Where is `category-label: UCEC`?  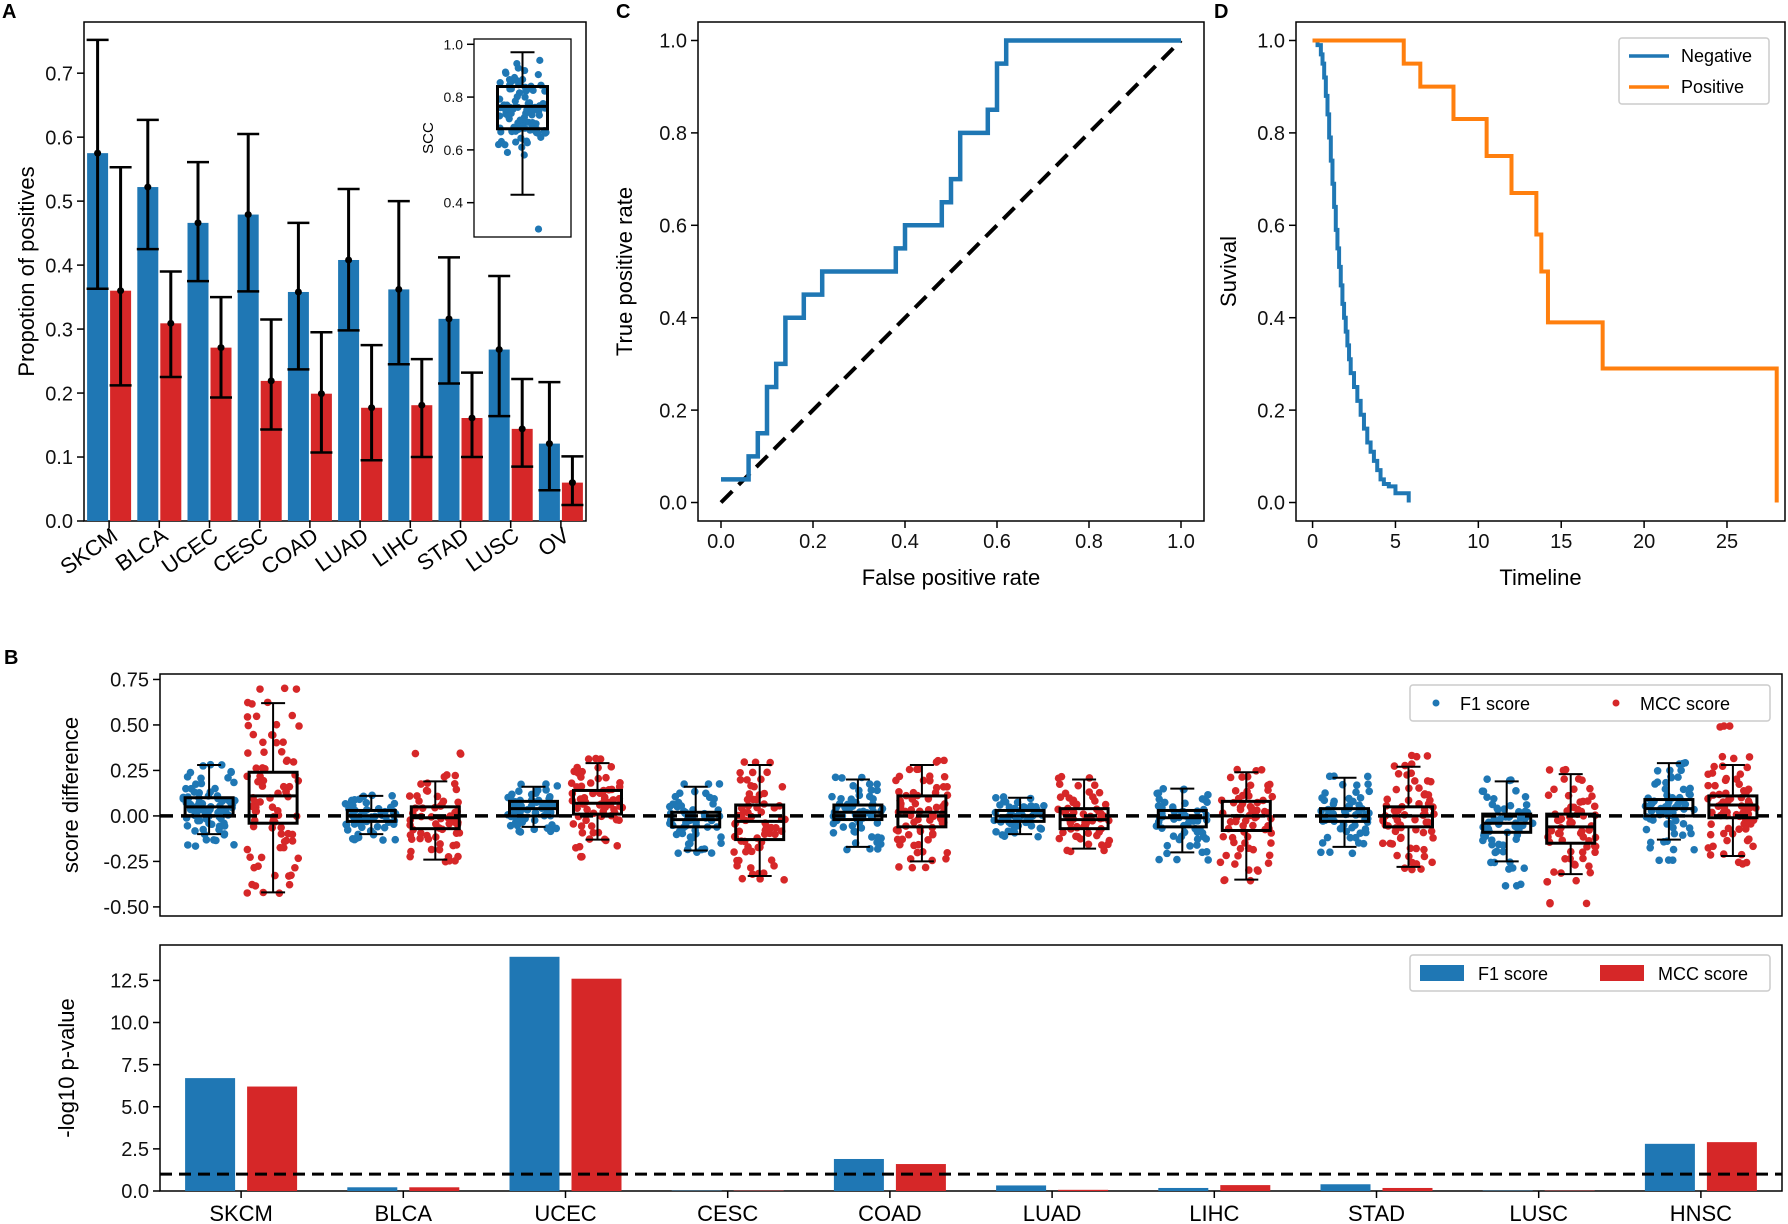 category-label: UCEC is located at coordinates (189, 551).